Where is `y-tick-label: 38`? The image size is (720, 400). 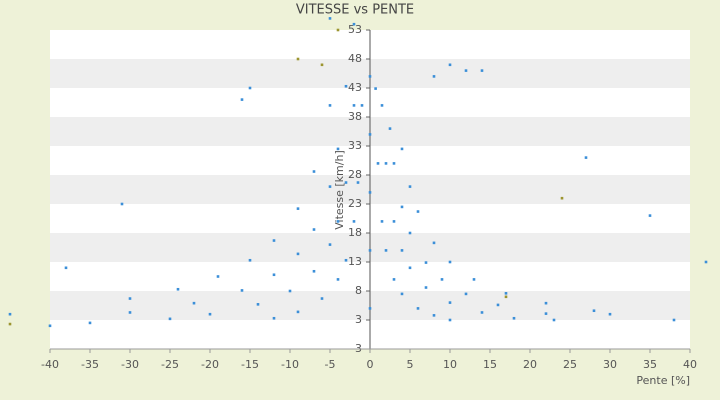 y-tick-label: 38 is located at coordinates (355, 116).